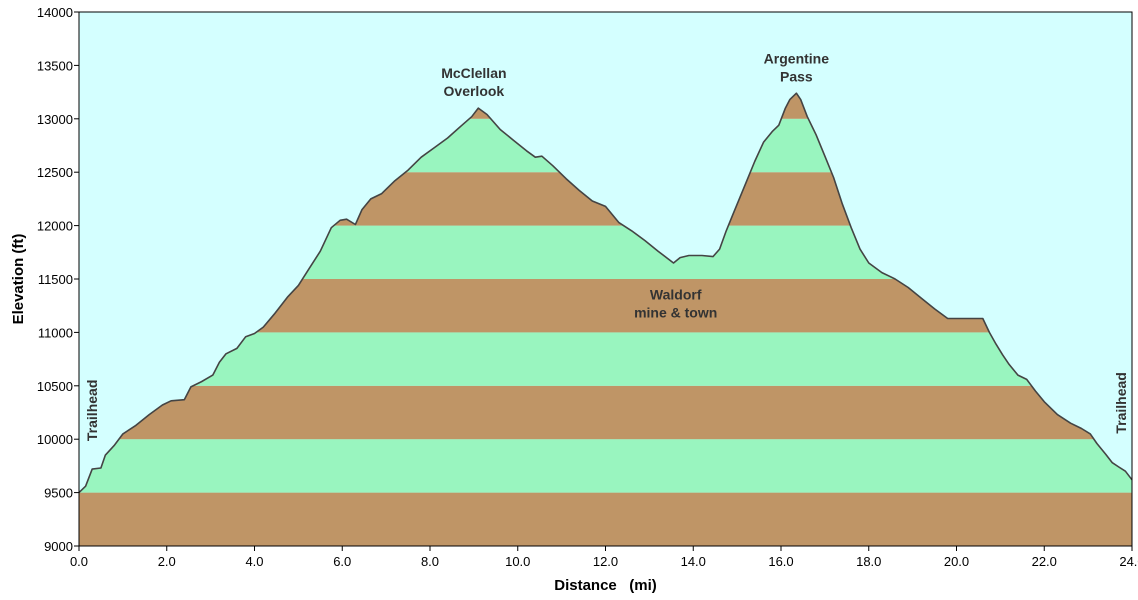 The image size is (1138, 600). What do you see at coordinates (55, 386) in the screenshot?
I see `y-tick-label: 10500` at bounding box center [55, 386].